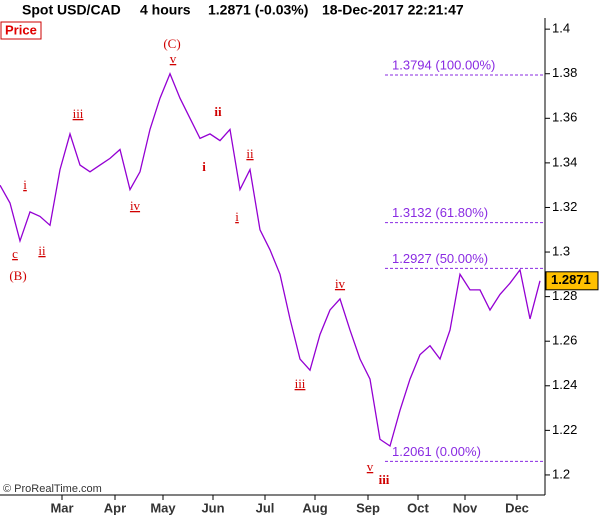  What do you see at coordinates (368, 507) in the screenshot?
I see `x-tick-label: Sep` at bounding box center [368, 507].